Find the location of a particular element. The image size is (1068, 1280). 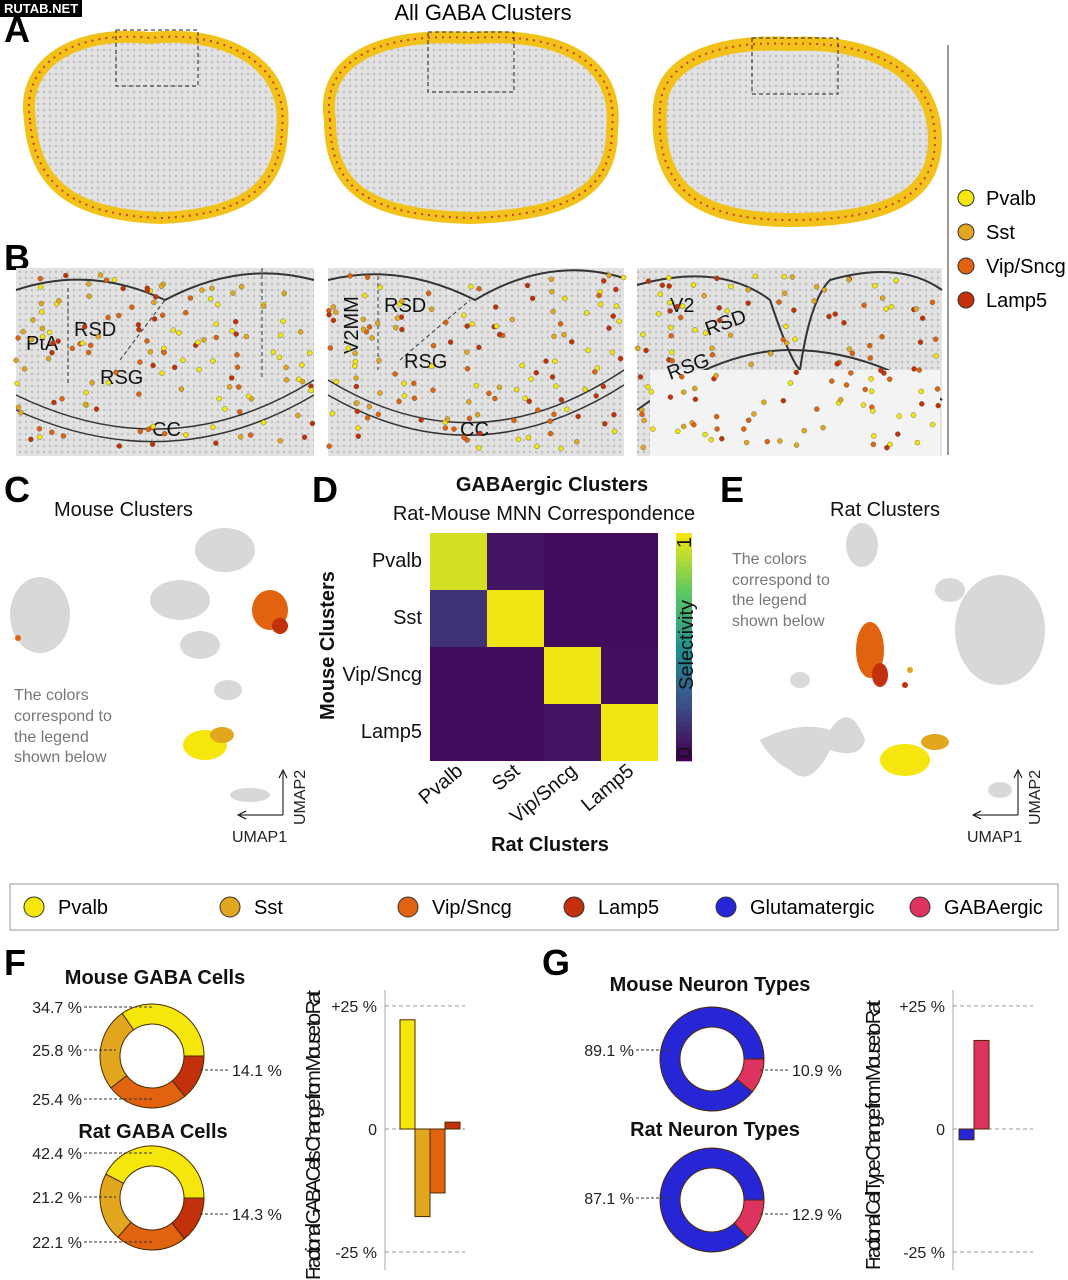

pie-label: 10.9 % is located at coordinates (817, 1071).